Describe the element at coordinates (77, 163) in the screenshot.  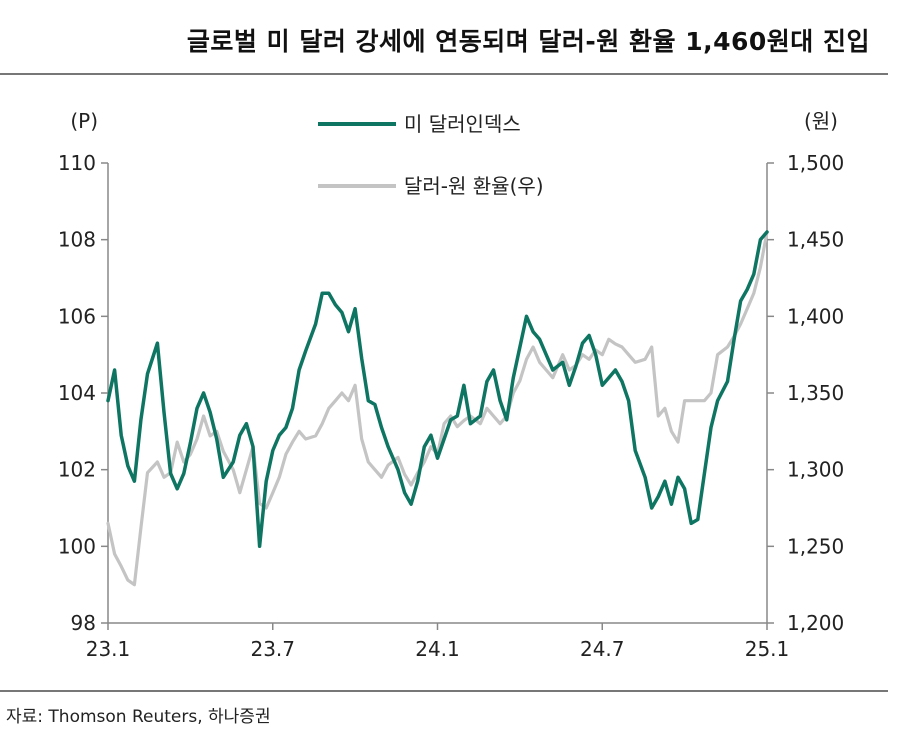
I see `left-tick-label: 110` at that location.